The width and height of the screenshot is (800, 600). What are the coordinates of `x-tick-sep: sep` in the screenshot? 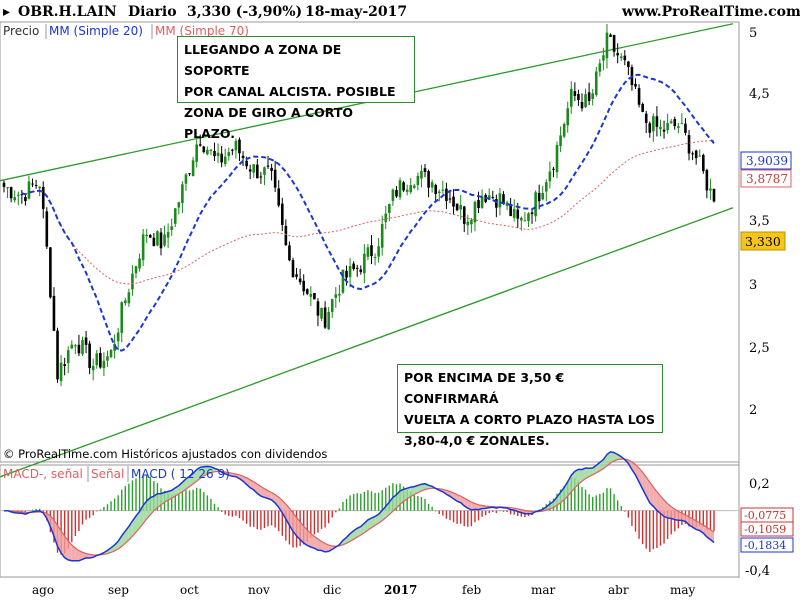 It's located at (118, 590).